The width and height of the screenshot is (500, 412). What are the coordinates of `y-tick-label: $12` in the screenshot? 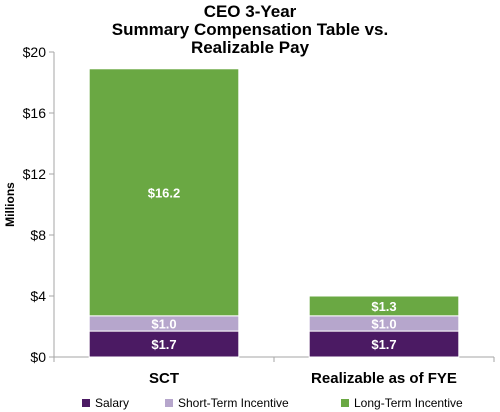 It's located at (35, 174).